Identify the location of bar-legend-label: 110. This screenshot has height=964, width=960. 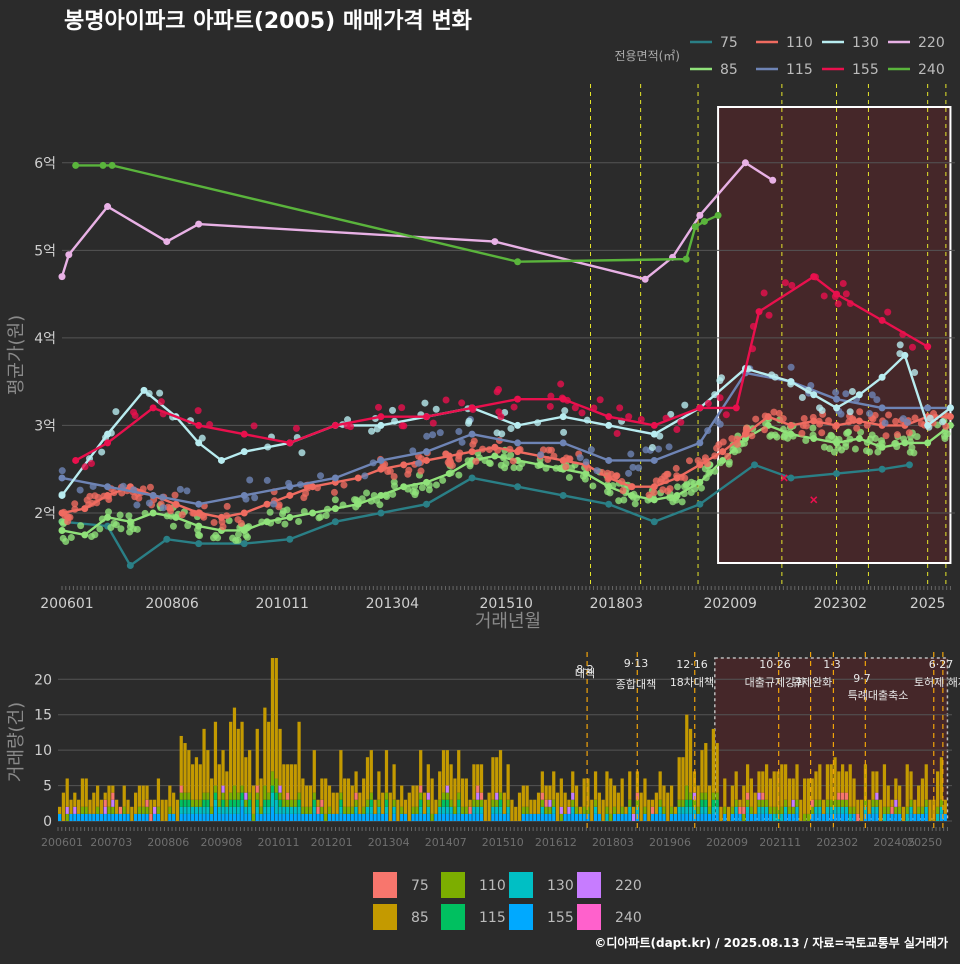
(492, 886).